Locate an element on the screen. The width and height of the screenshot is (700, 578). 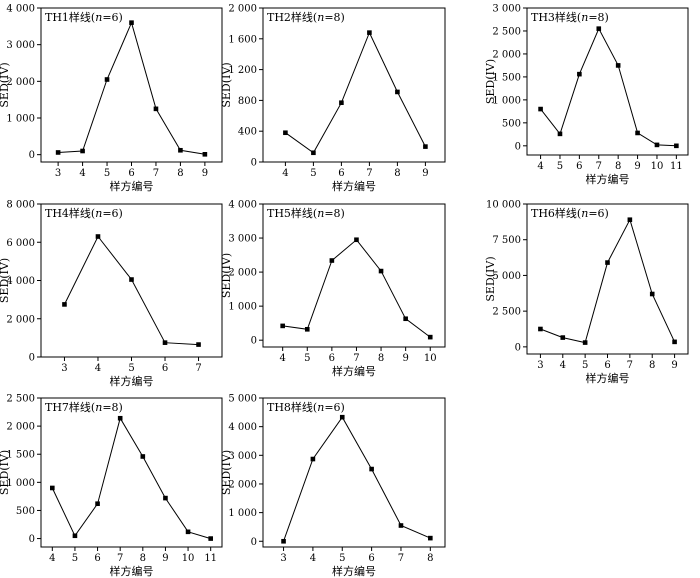
panel-title: TH8样线(n=6) is located at coordinates (306, 407).